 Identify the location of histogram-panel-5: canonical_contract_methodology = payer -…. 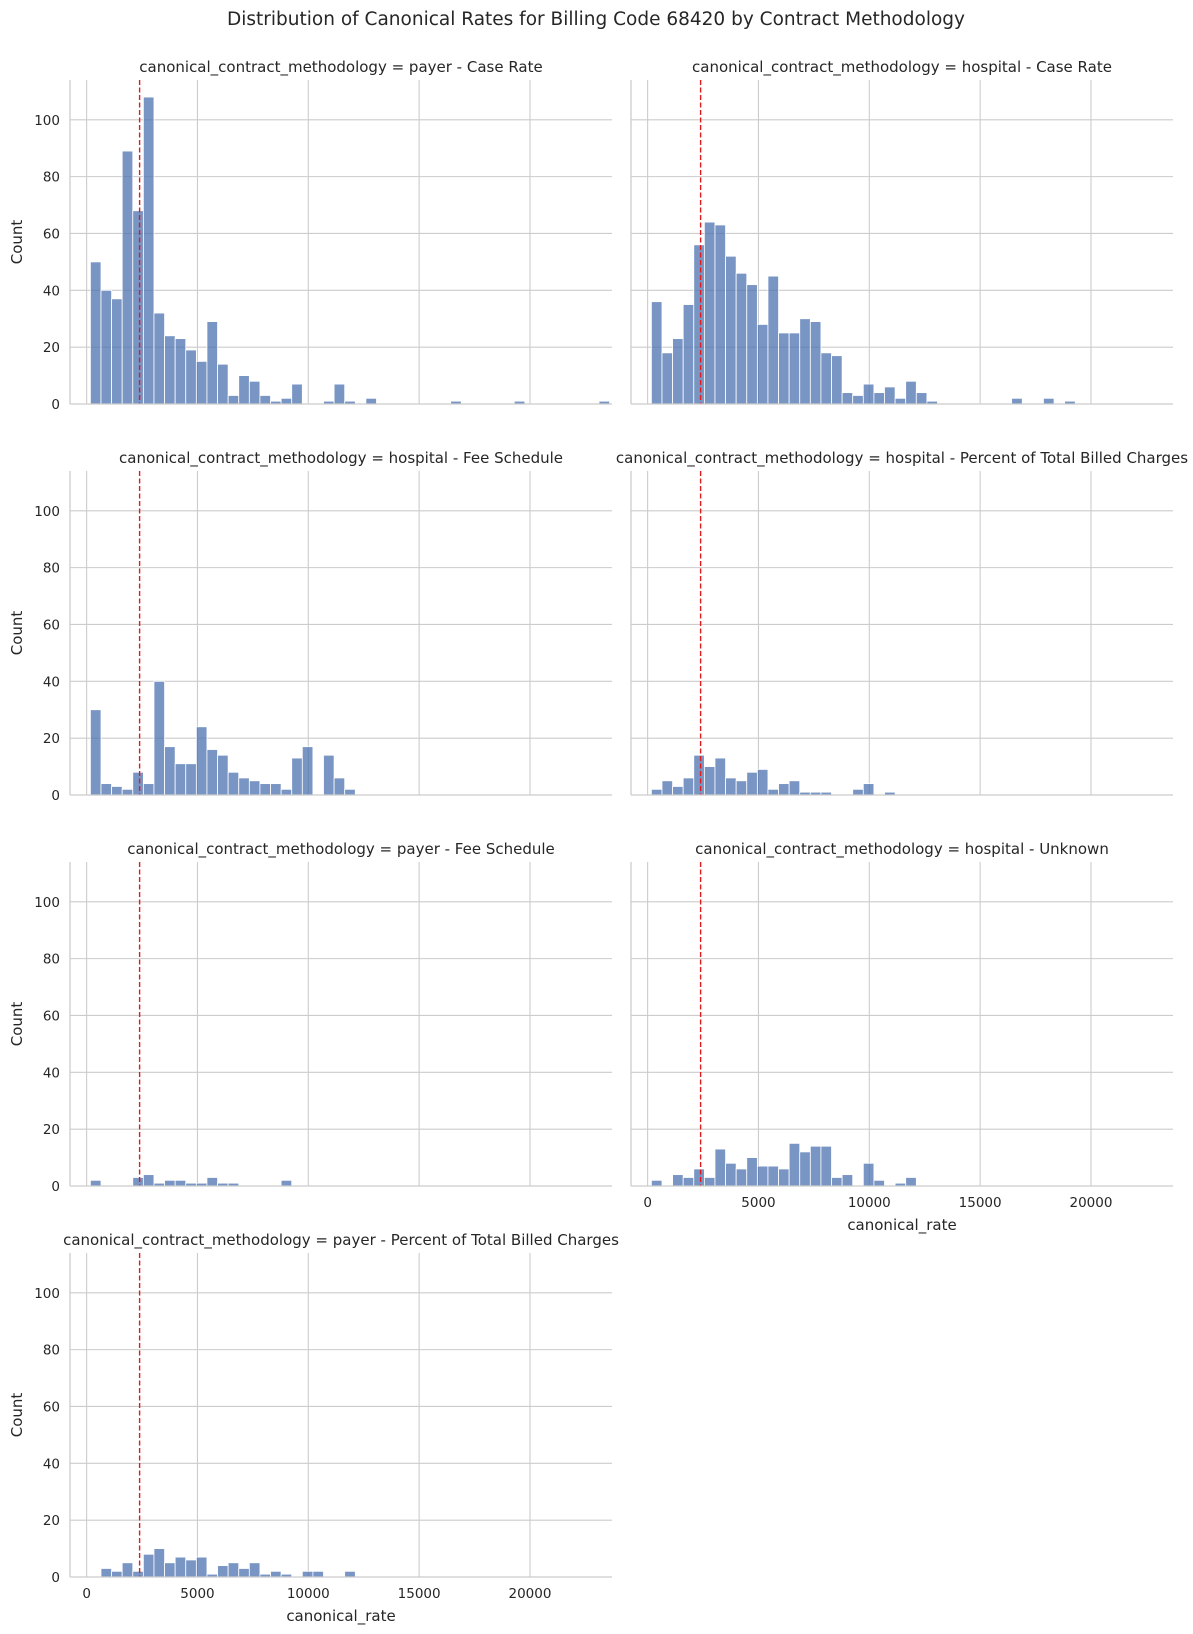
(310, 1017).